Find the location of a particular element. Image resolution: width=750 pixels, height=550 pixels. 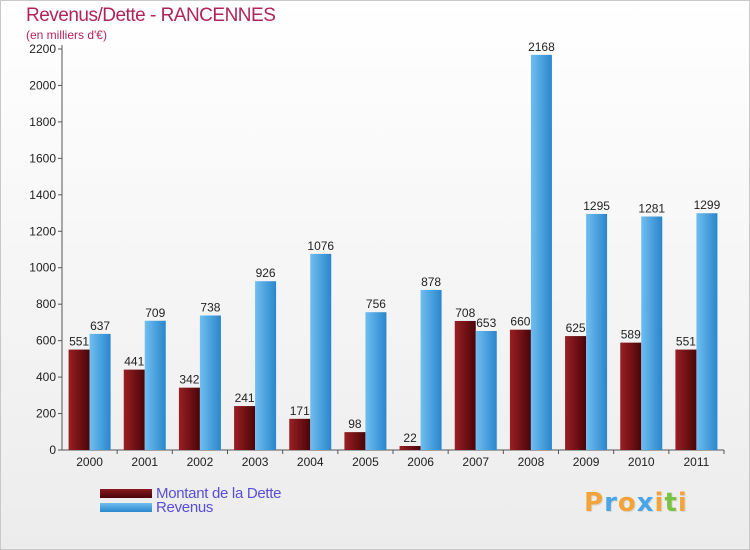

y-tick-label: 2000 is located at coordinates (42, 85).